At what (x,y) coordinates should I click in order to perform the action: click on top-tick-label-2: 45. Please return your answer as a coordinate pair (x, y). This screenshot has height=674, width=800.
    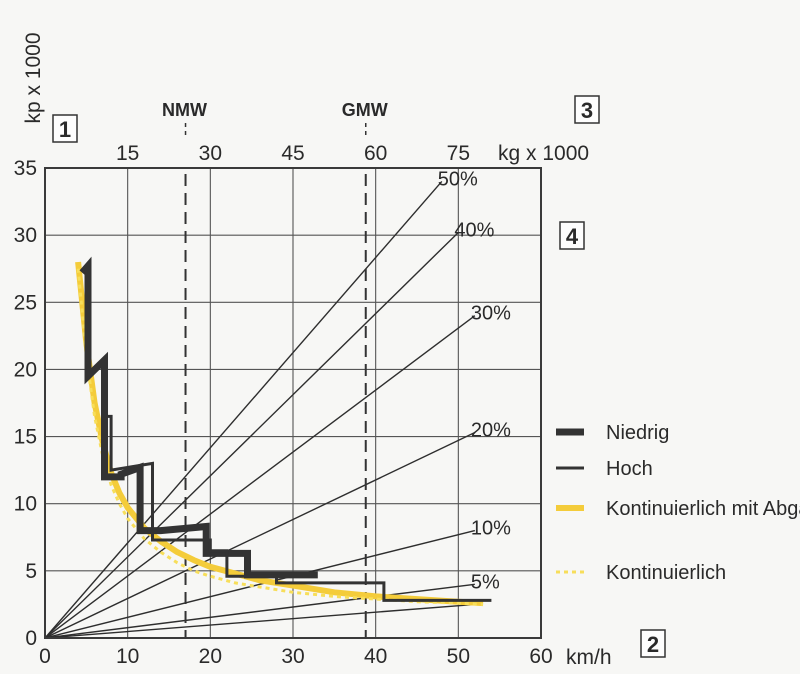
    Looking at the image, I should click on (292, 153).